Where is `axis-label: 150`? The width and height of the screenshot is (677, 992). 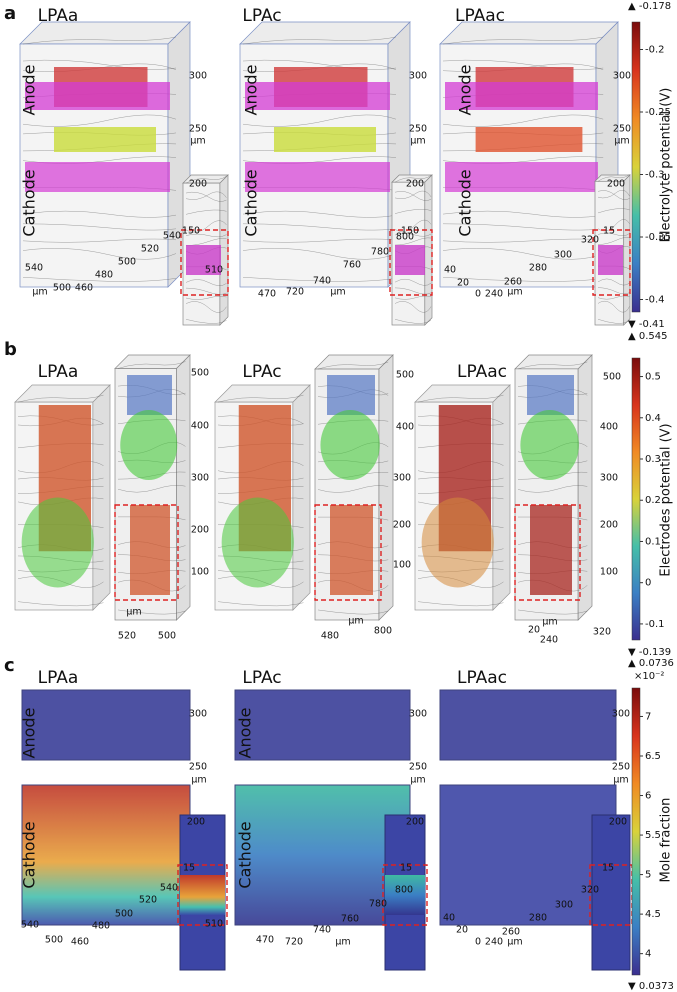 axis-label: 150 is located at coordinates (410, 231).